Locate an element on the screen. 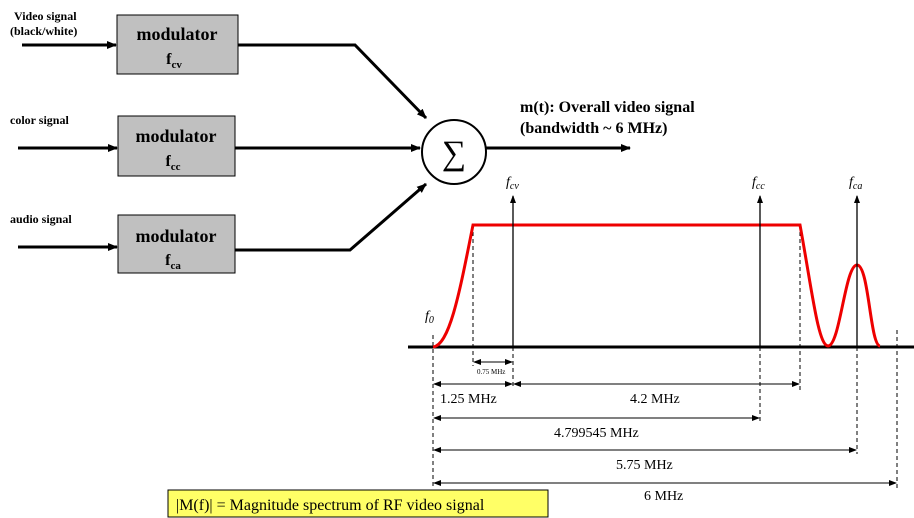  carrier-label: fcc is located at coordinates (758, 183).